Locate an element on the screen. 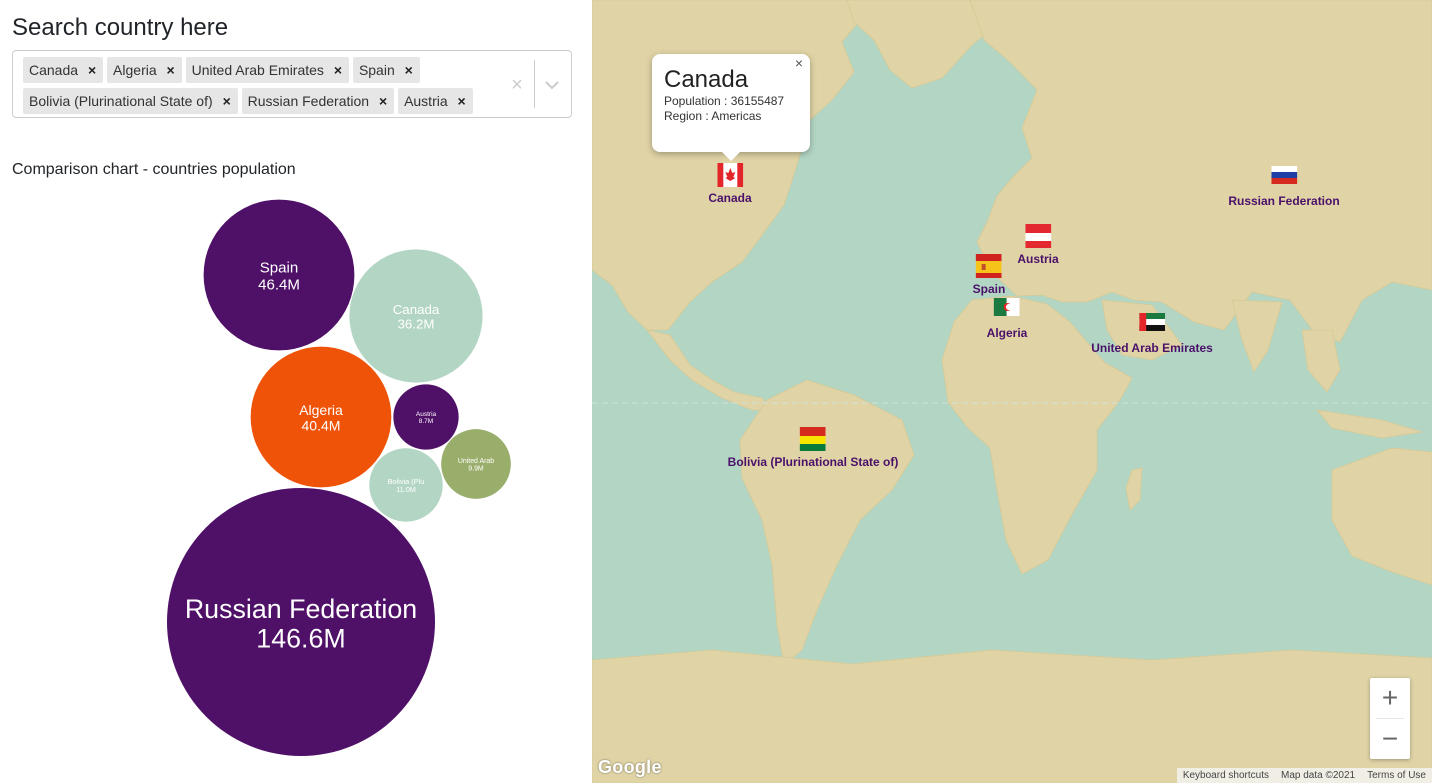 This screenshot has height=783, width=1432. marker-algeria: Algeria is located at coordinates (1007, 319).